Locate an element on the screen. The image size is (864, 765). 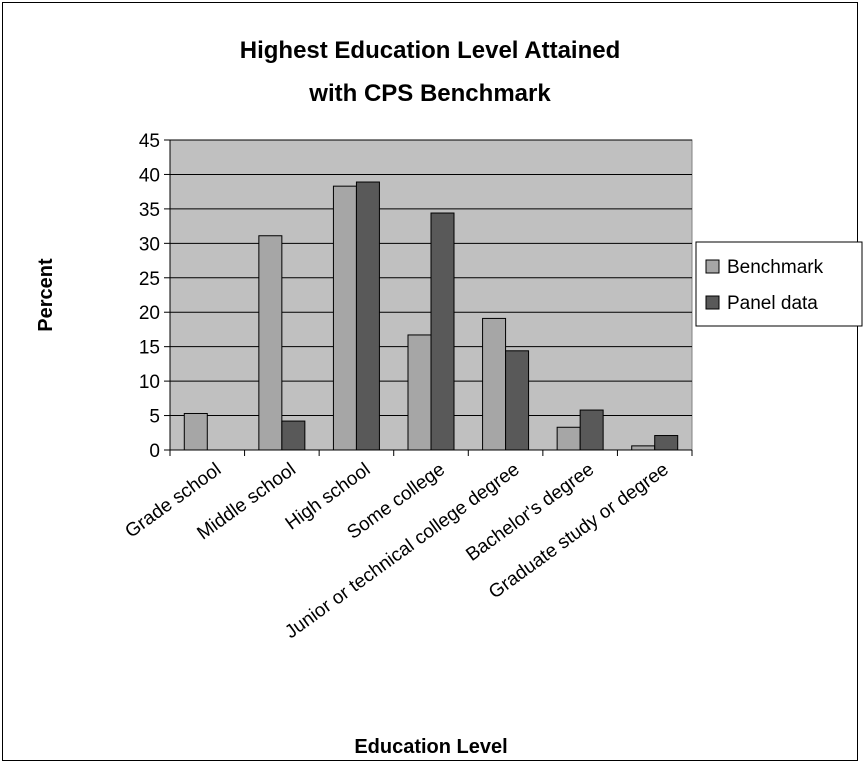
x-axis-title: Education Level is located at coordinates (430, 747).